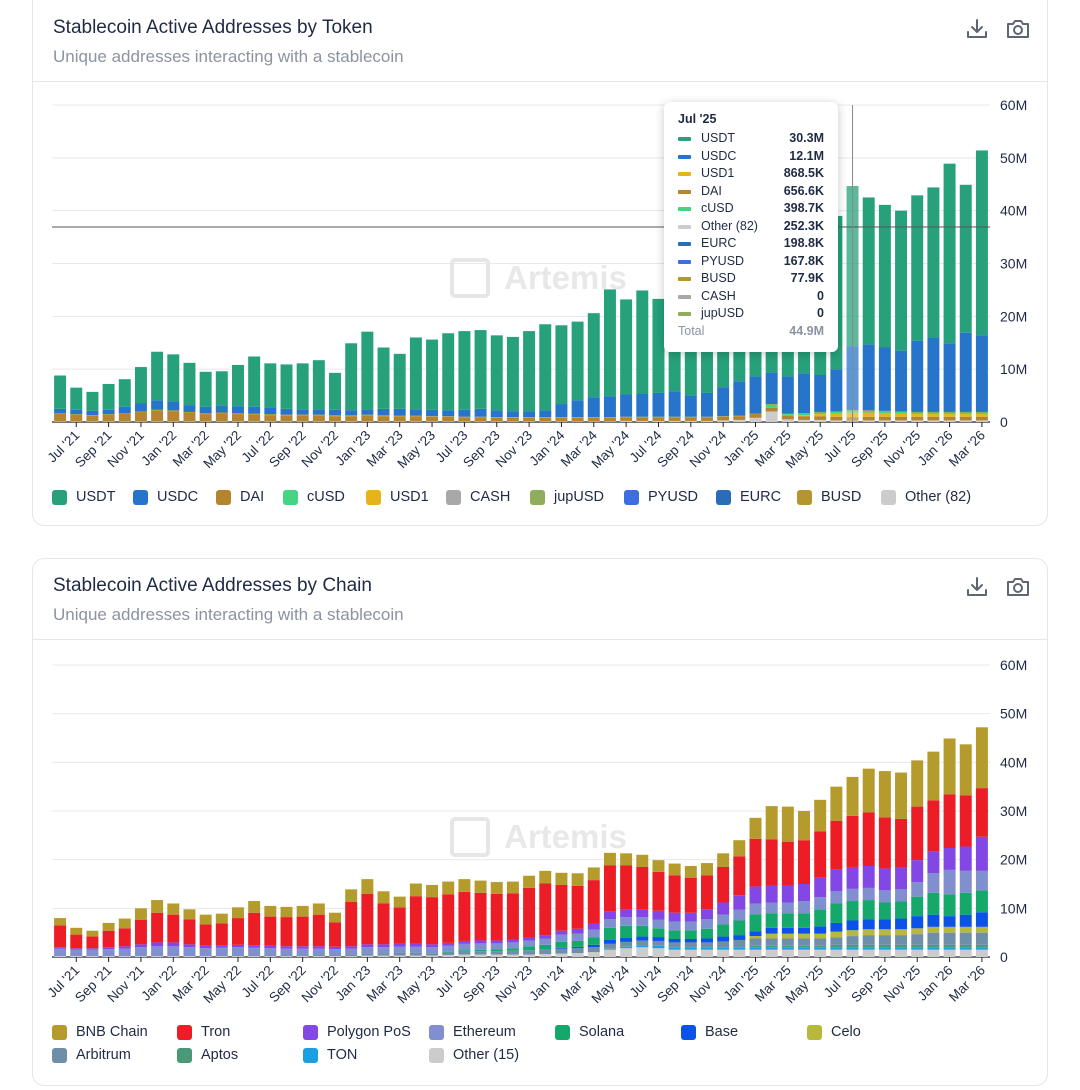  I want to click on legend-item: cUSD, so click(314, 497).